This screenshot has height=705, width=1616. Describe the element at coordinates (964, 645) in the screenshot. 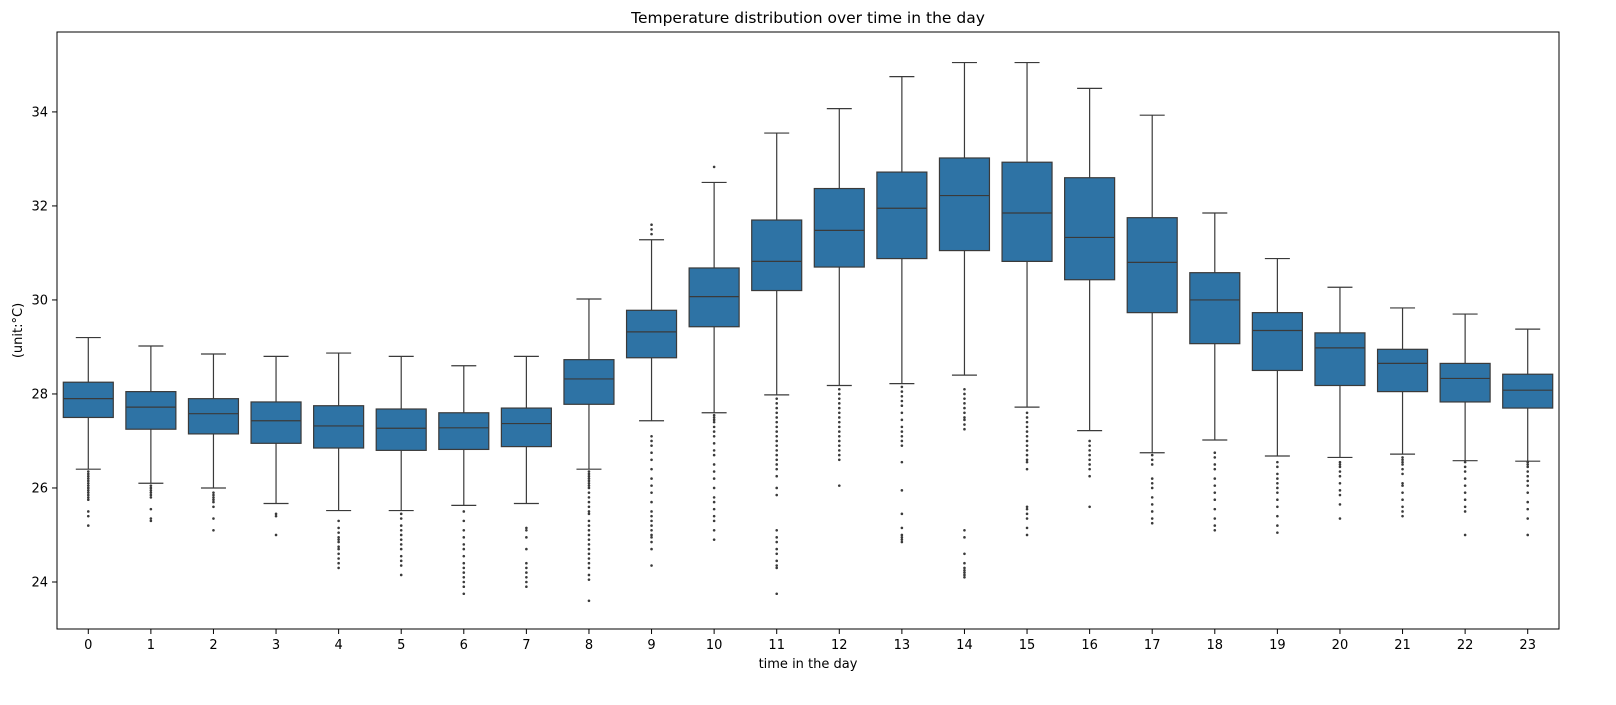

I see `x-tick-label: 14` at that location.